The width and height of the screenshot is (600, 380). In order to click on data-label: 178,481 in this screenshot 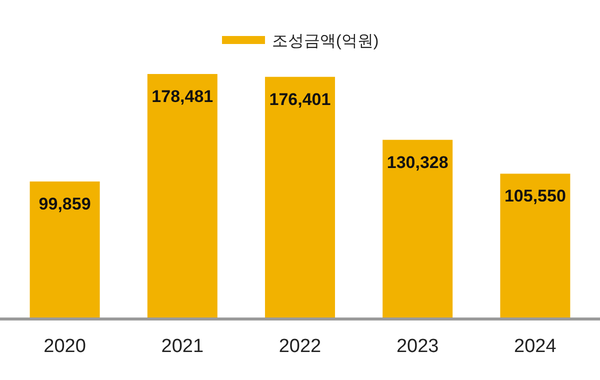, I will do `click(183, 96)`.